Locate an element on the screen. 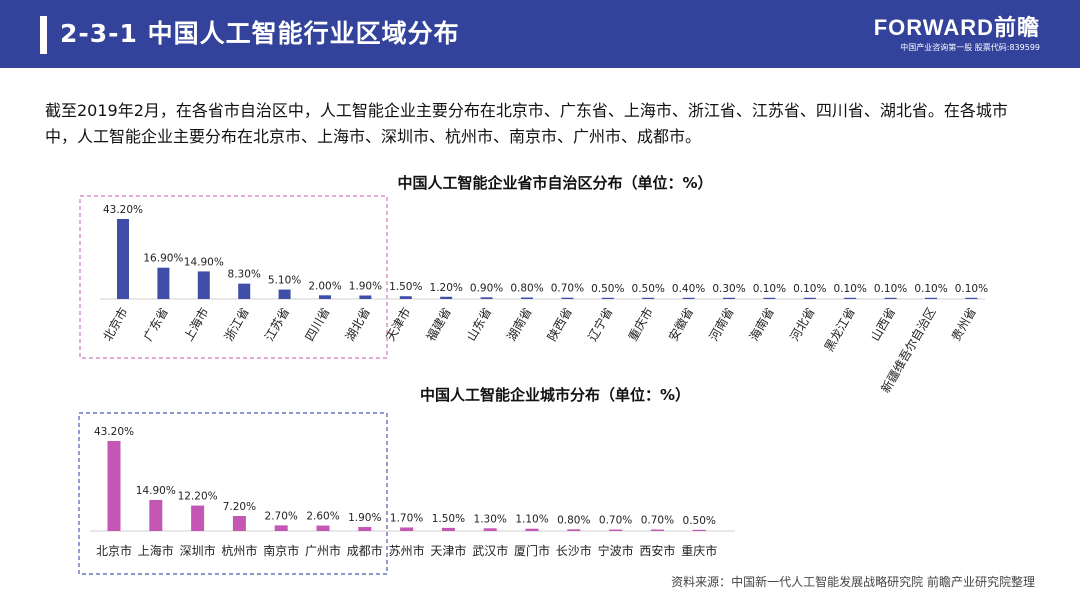 The height and width of the screenshot is (608, 1080). province-category-label: 重庆市 is located at coordinates (640, 324).